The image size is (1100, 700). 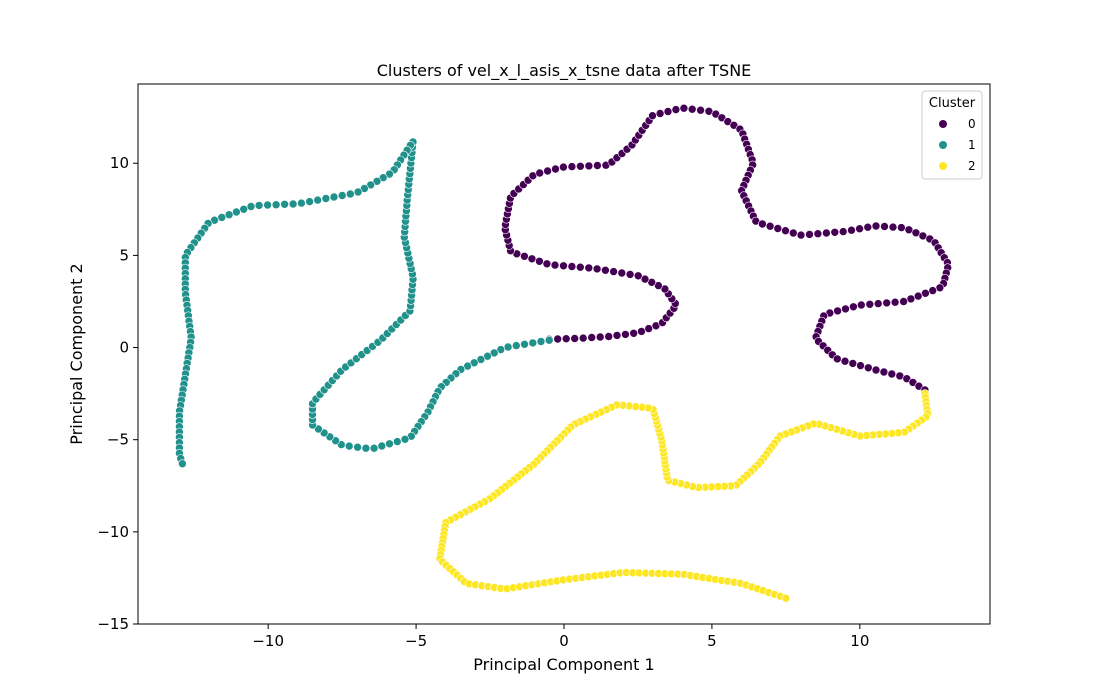 What do you see at coordinates (972, 166) in the screenshot?
I see `legend-label-2: 2` at bounding box center [972, 166].